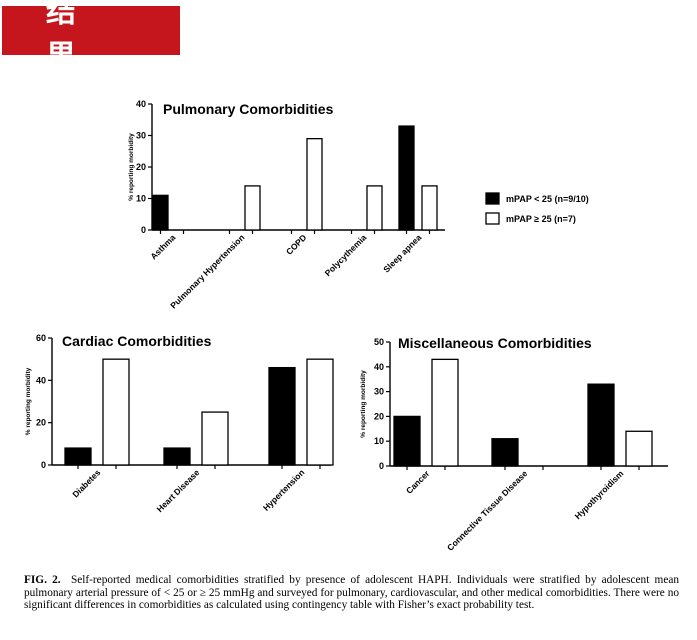  I want to click on pulmonary-title: Pulmonary Comorbidities, so click(248, 109).